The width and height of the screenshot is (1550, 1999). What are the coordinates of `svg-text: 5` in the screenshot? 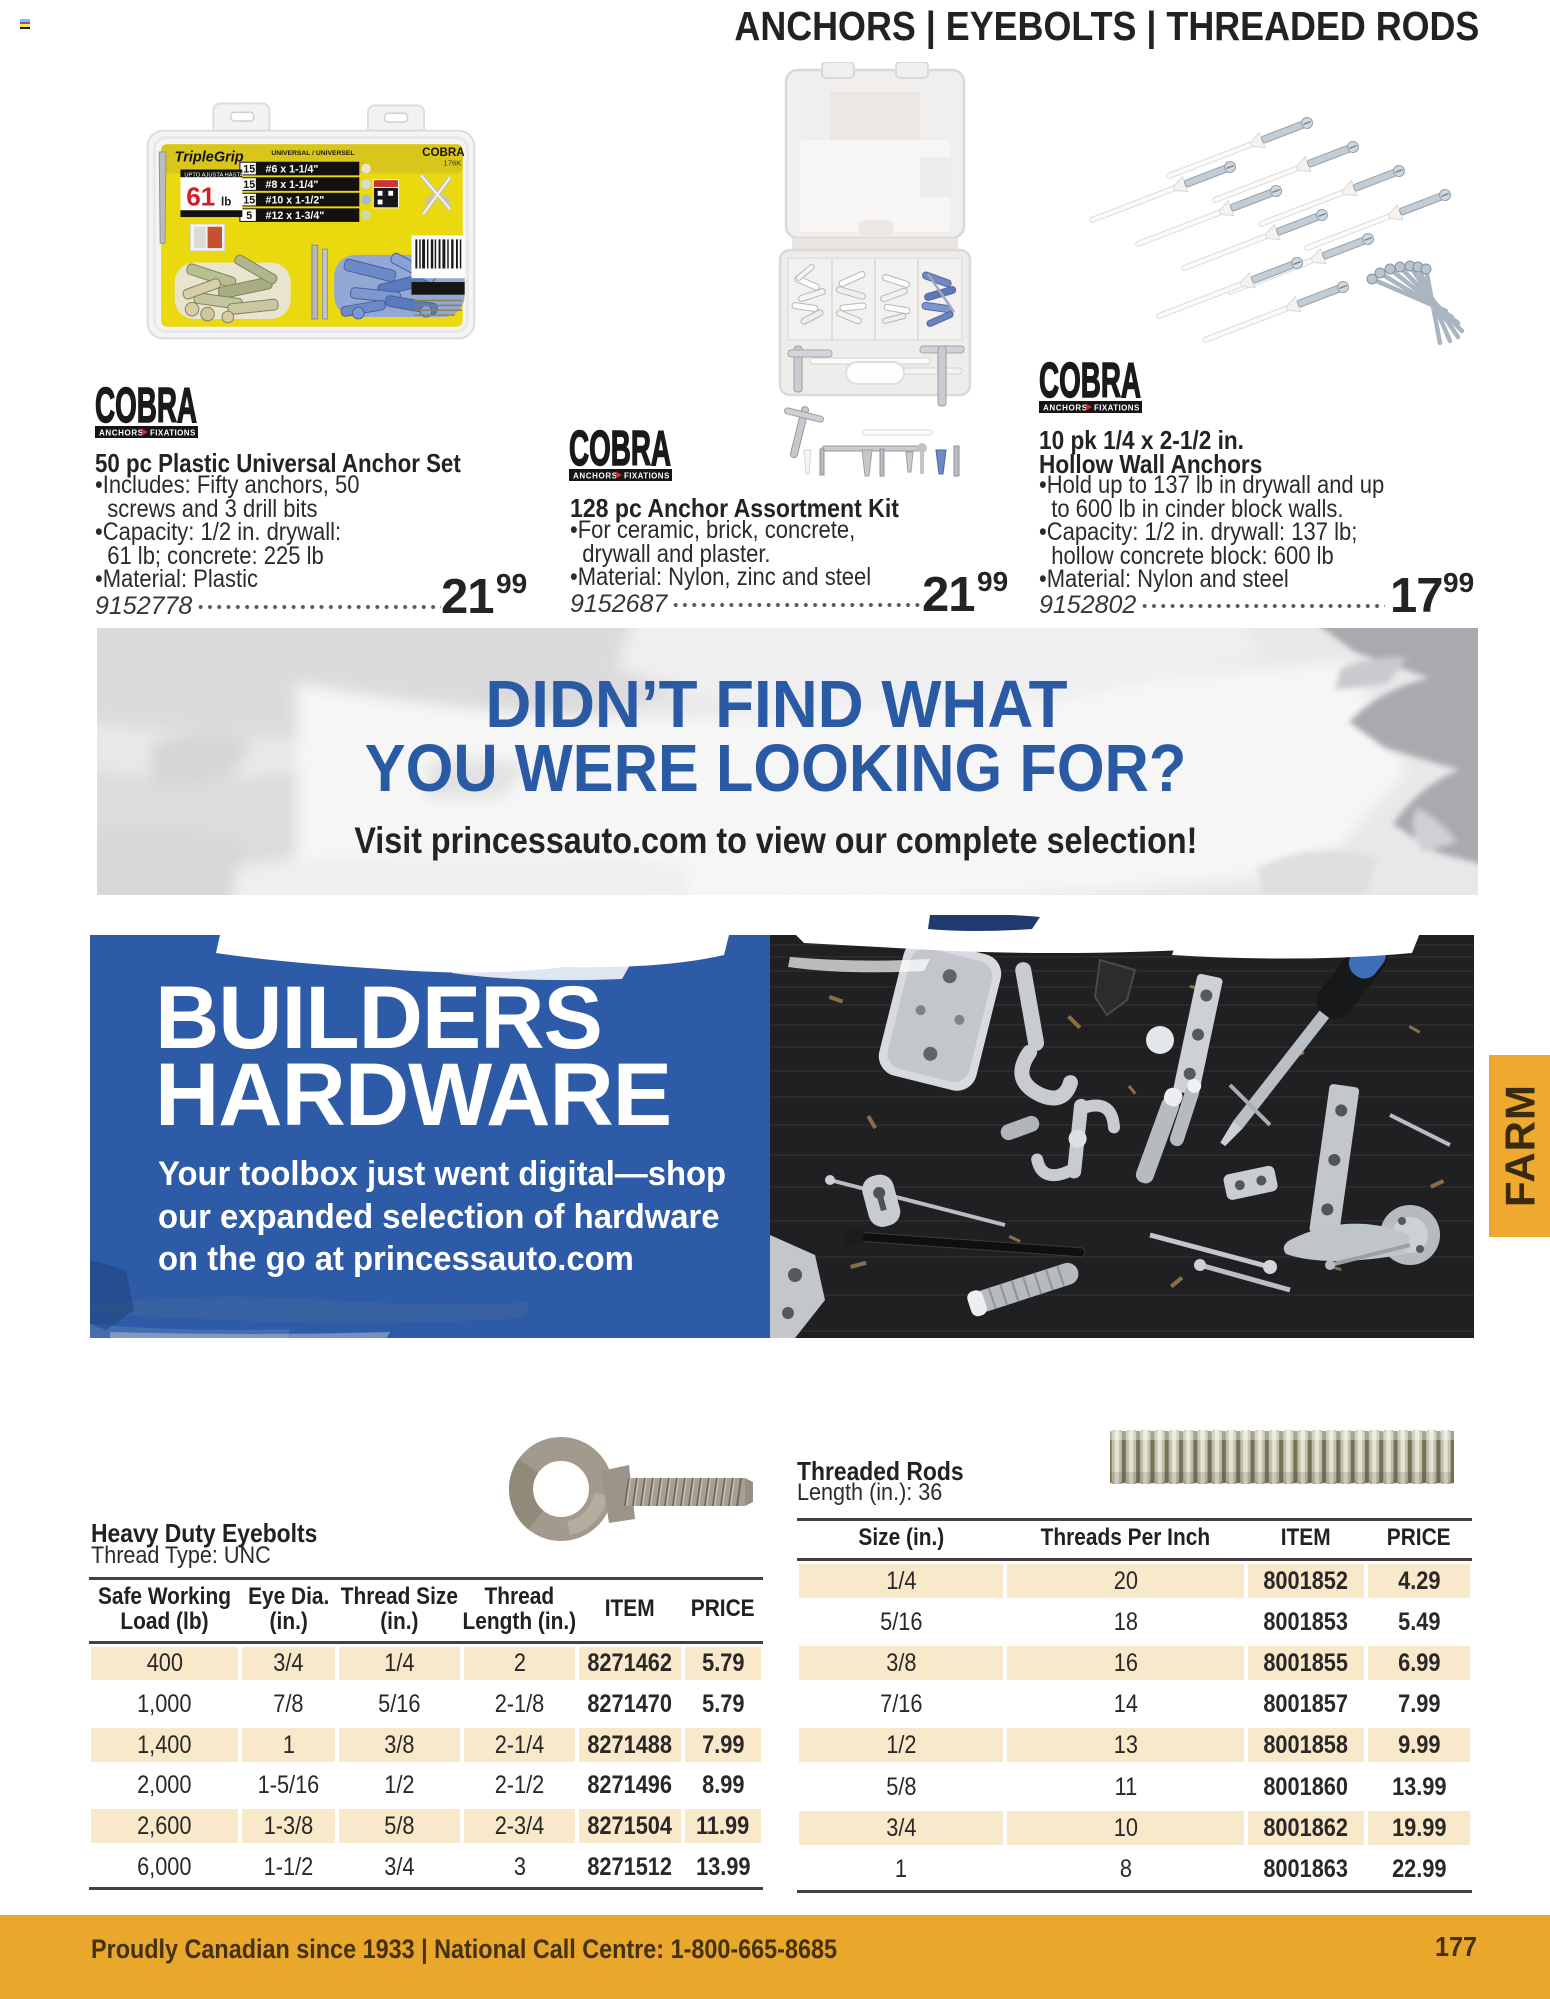 It's located at (249, 216).